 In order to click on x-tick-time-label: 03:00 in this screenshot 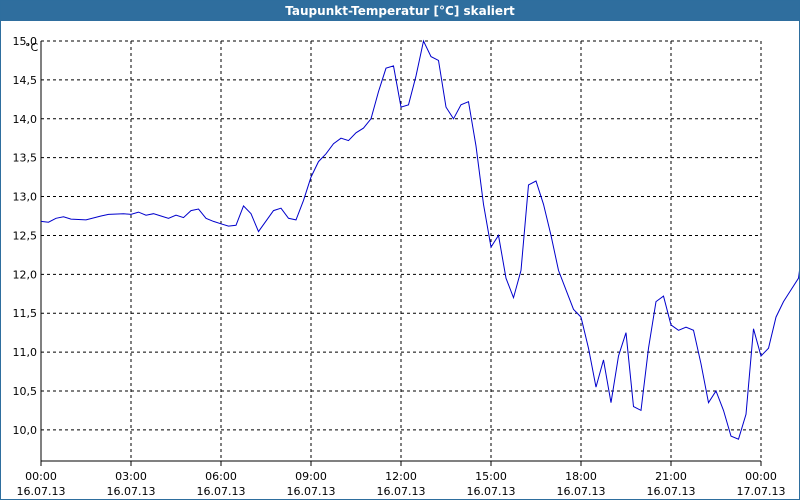, I will do `click(131, 476)`.